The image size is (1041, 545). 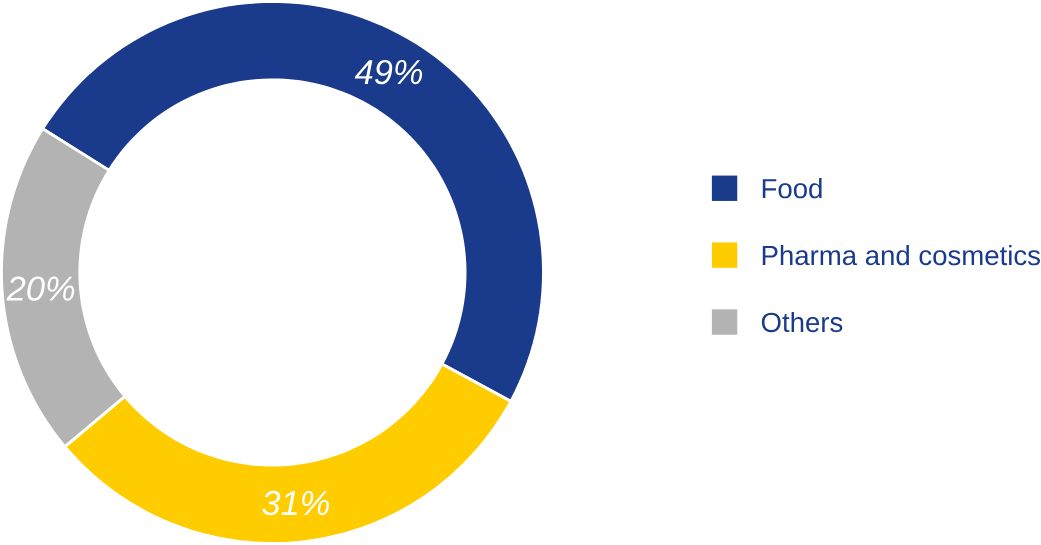 What do you see at coordinates (388, 72) in the screenshot?
I see `data-label: 49%` at bounding box center [388, 72].